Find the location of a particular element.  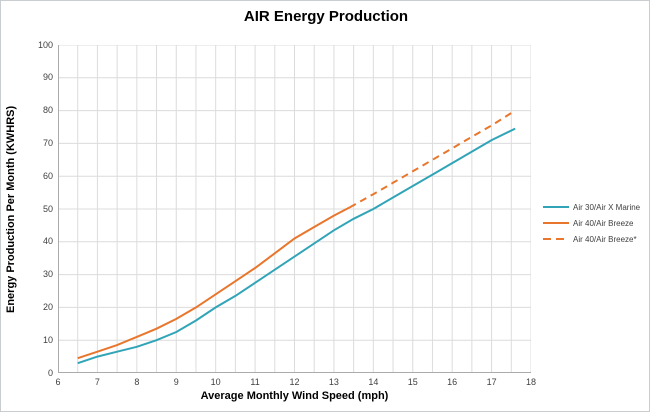

x-tick-label: 10 is located at coordinates (215, 382).